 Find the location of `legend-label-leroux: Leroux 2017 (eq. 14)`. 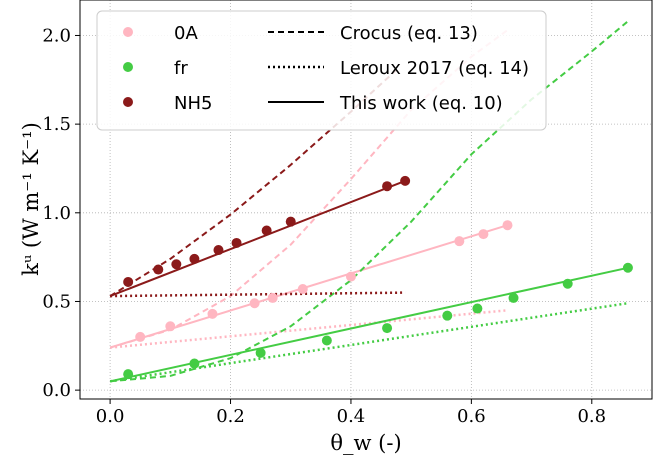

legend-label-leroux: Leroux 2017 (eq. 14) is located at coordinates (434, 68).